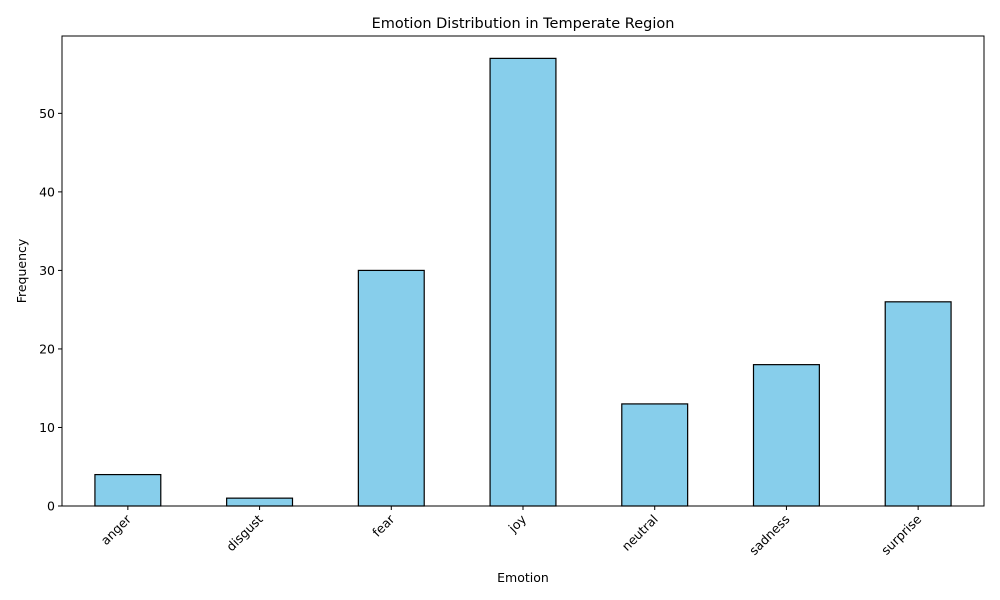  What do you see at coordinates (50, 310) in the screenshot?
I see `y-axis-ticks: 0 10 20 30 40 50` at bounding box center [50, 310].